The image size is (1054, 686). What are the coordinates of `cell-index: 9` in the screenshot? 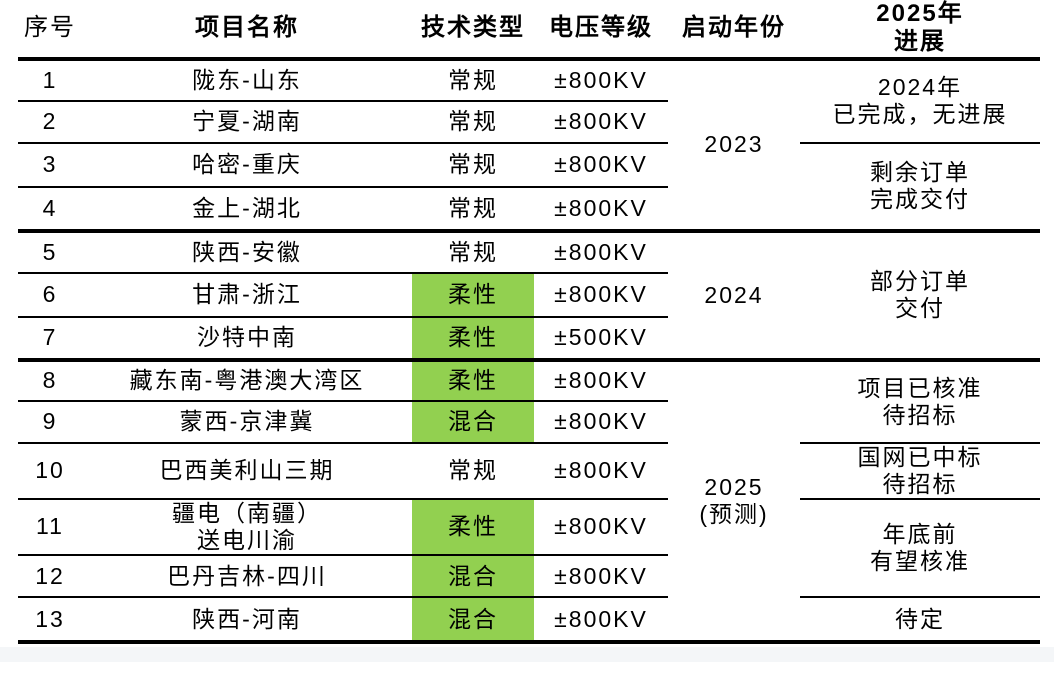 It's located at (50, 422).